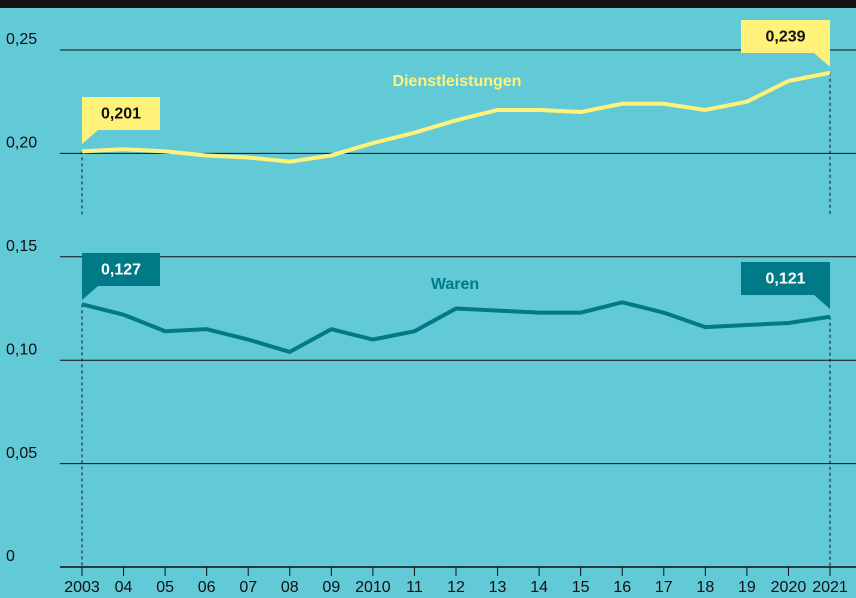  I want to click on x-tick-label: 07, so click(248, 587).